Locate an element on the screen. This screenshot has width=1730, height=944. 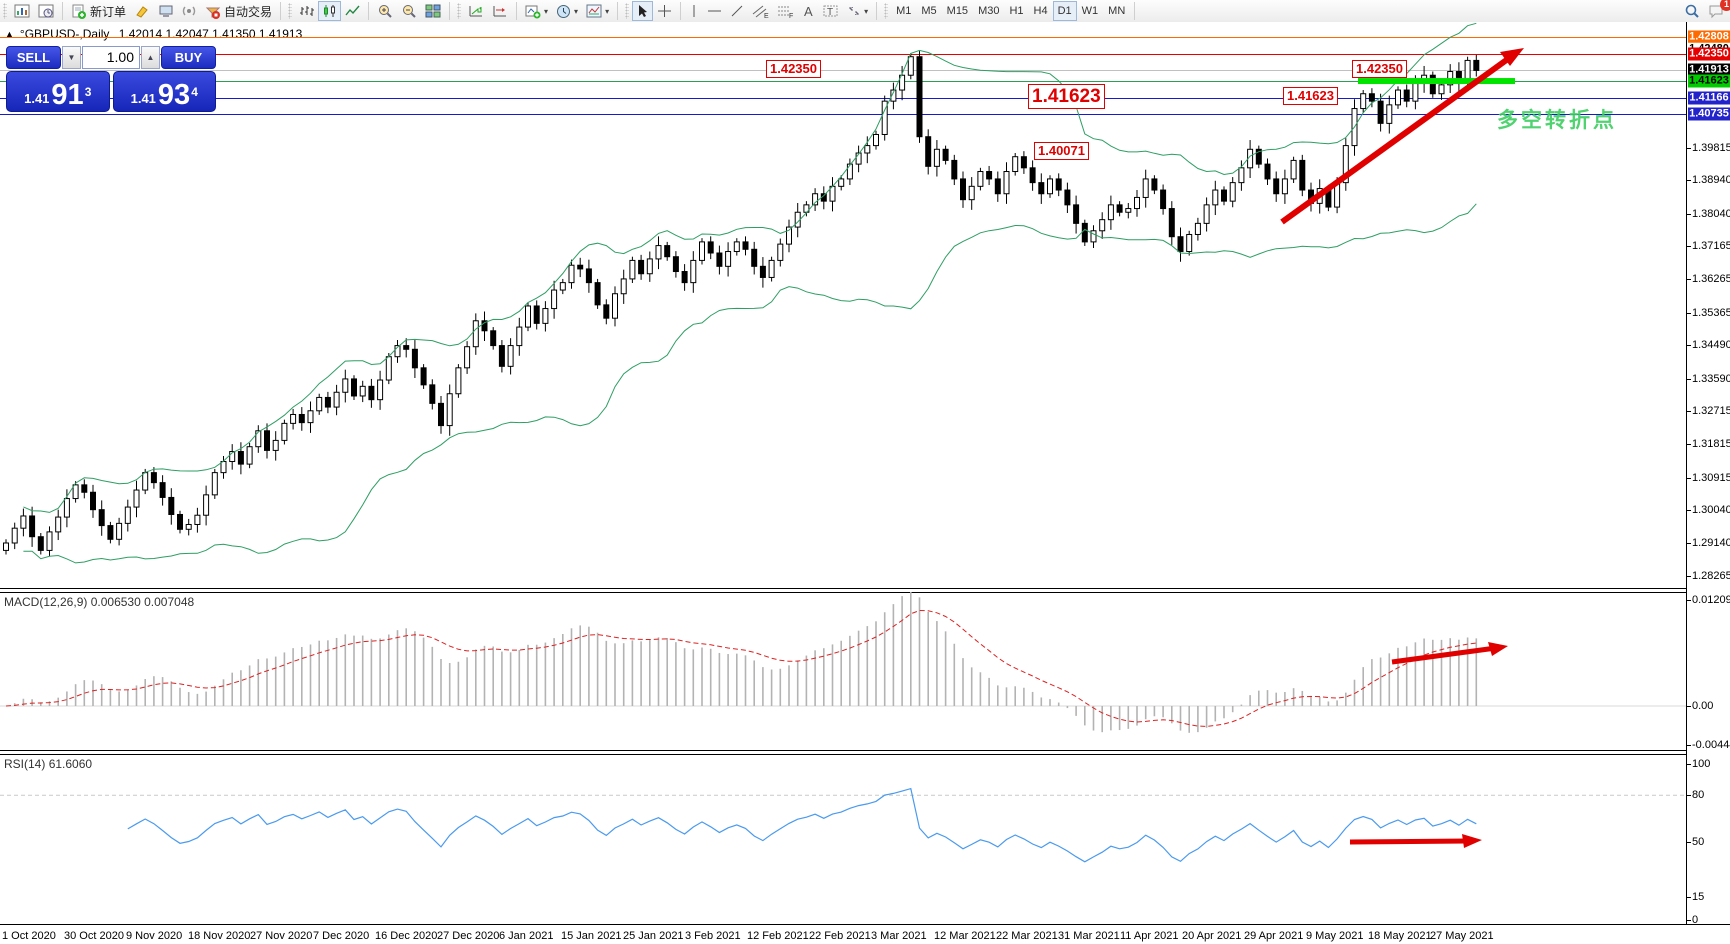
price-tag: 1.41913 is located at coordinates (1709, 70).